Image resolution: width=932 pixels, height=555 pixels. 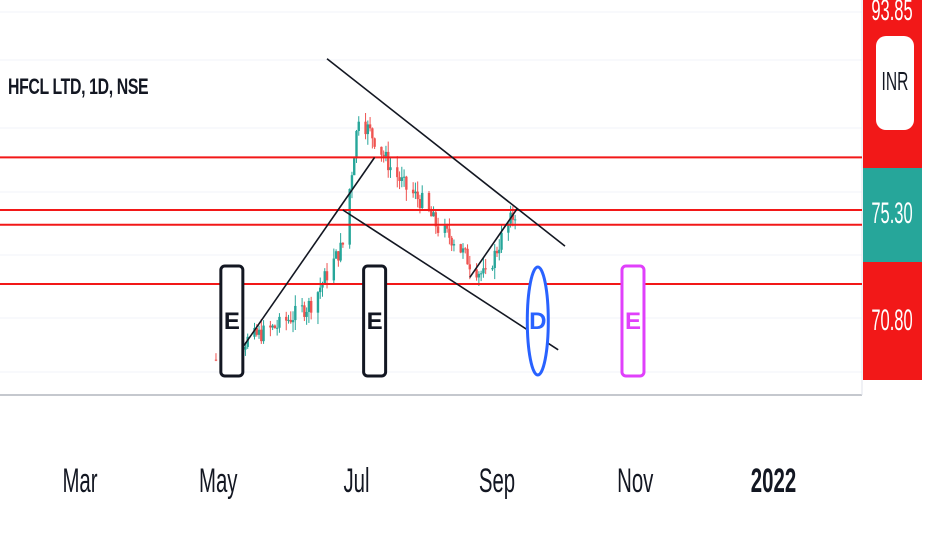 What do you see at coordinates (218, 481) in the screenshot?
I see `x-tick-label: May` at bounding box center [218, 481].